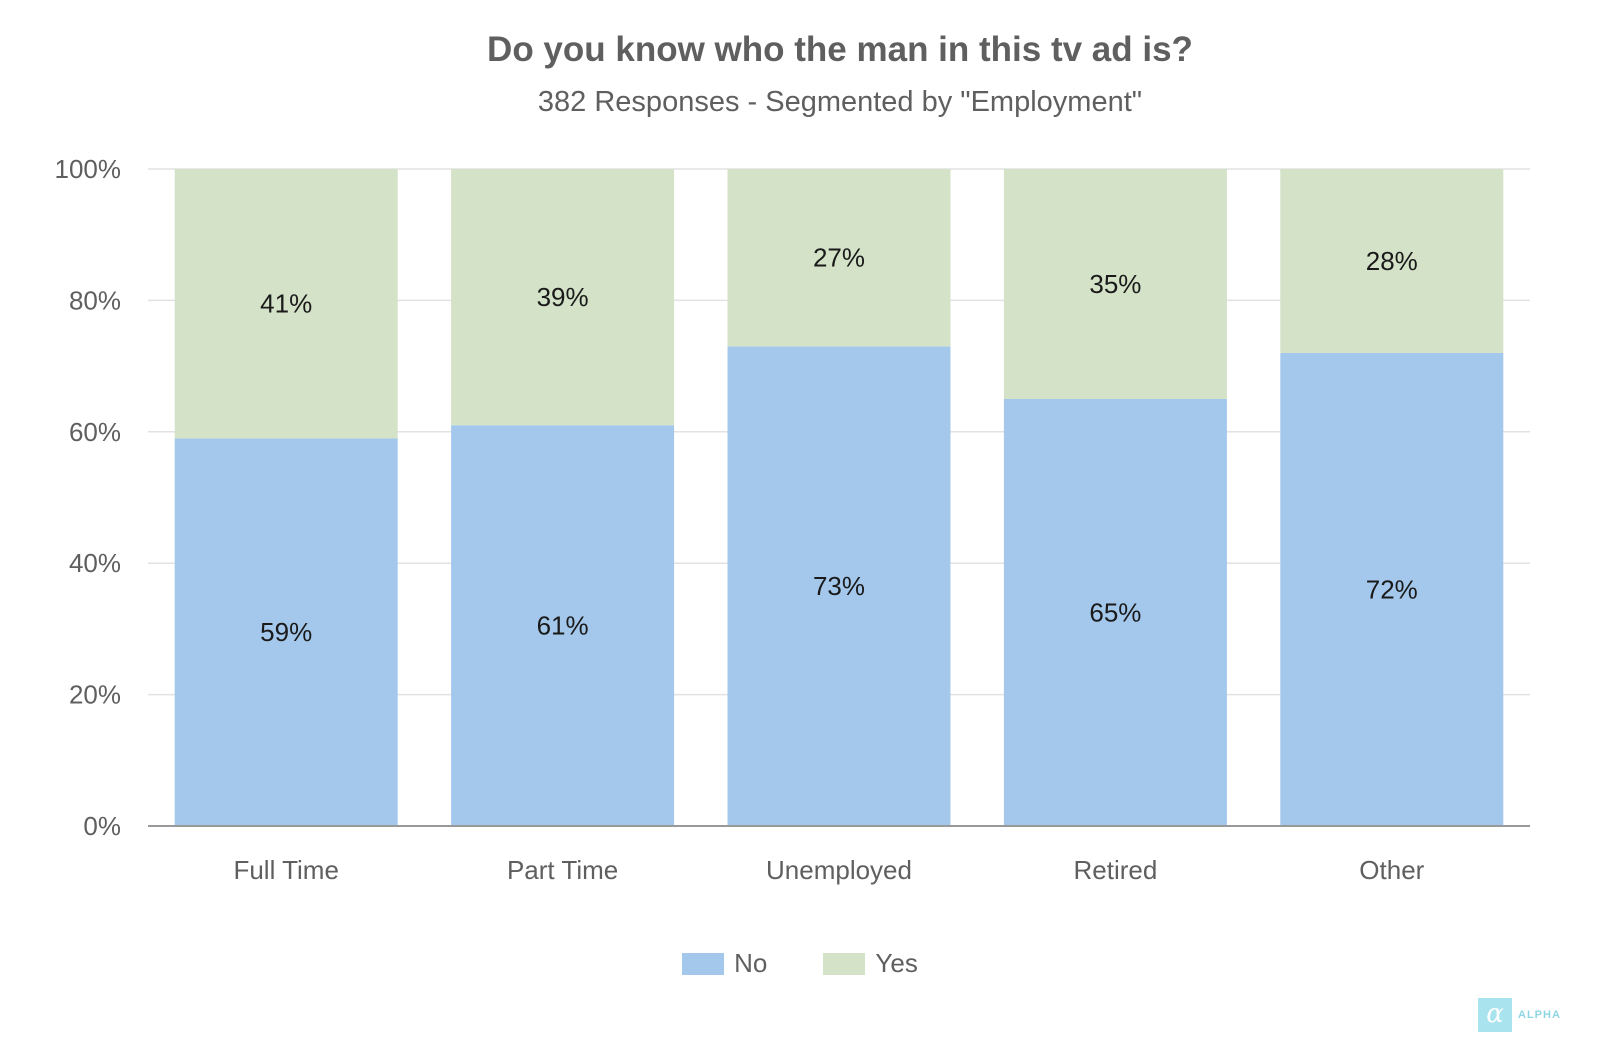  Describe the element at coordinates (562, 870) in the screenshot. I see `x-category-label: Part Time` at that location.